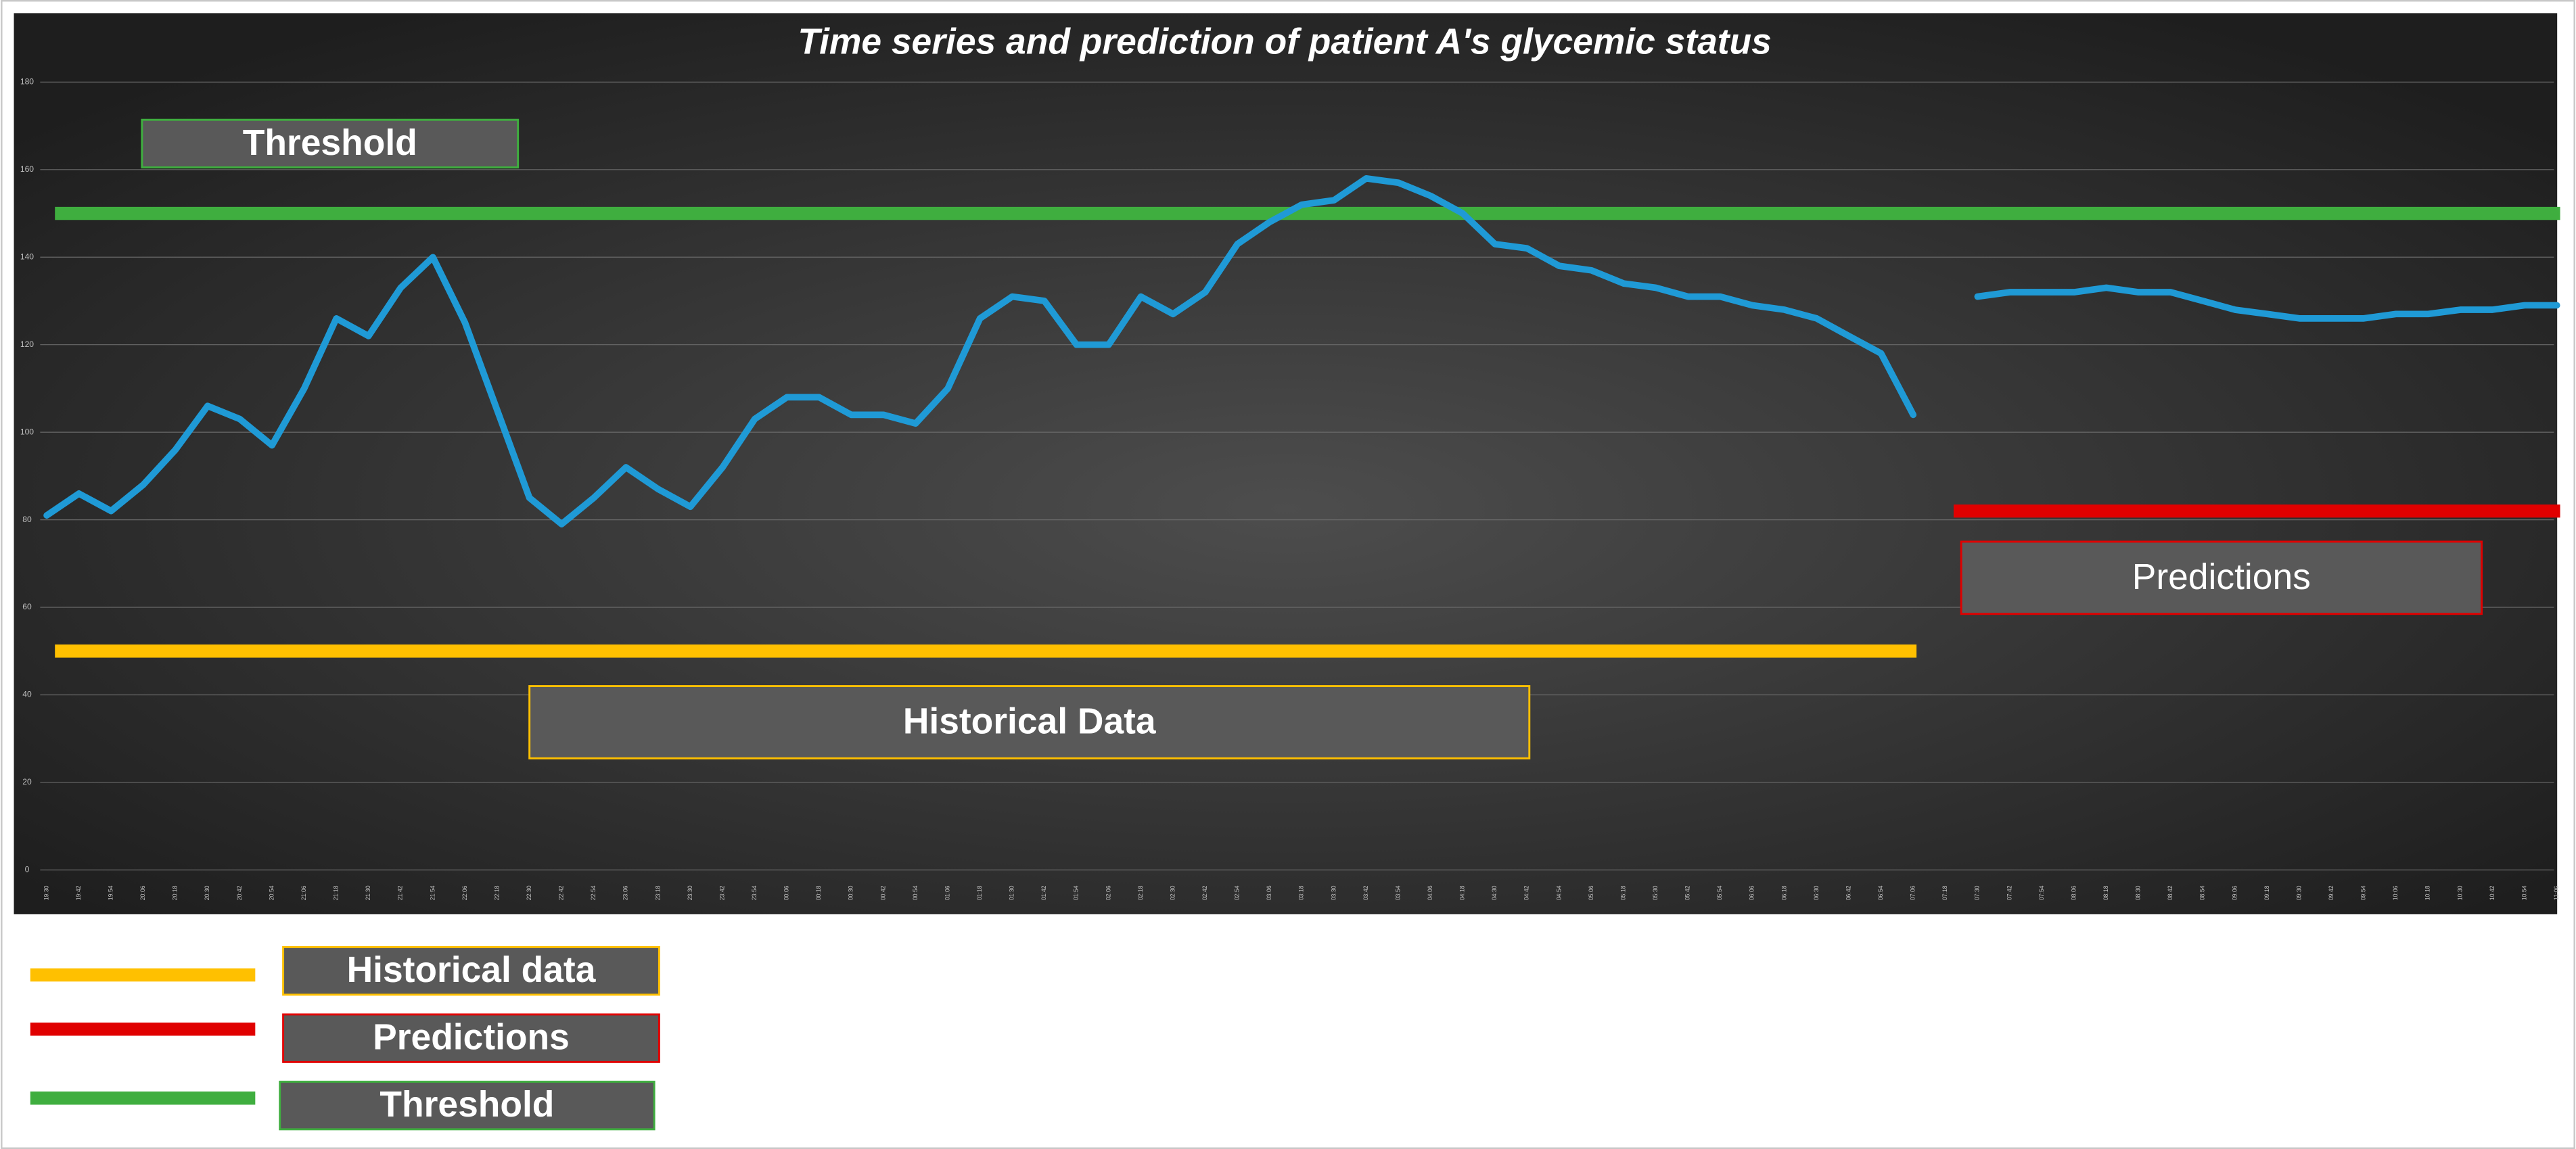  Describe the element at coordinates (529, 892) in the screenshot. I see `x-tick-label: 22:30` at that location.